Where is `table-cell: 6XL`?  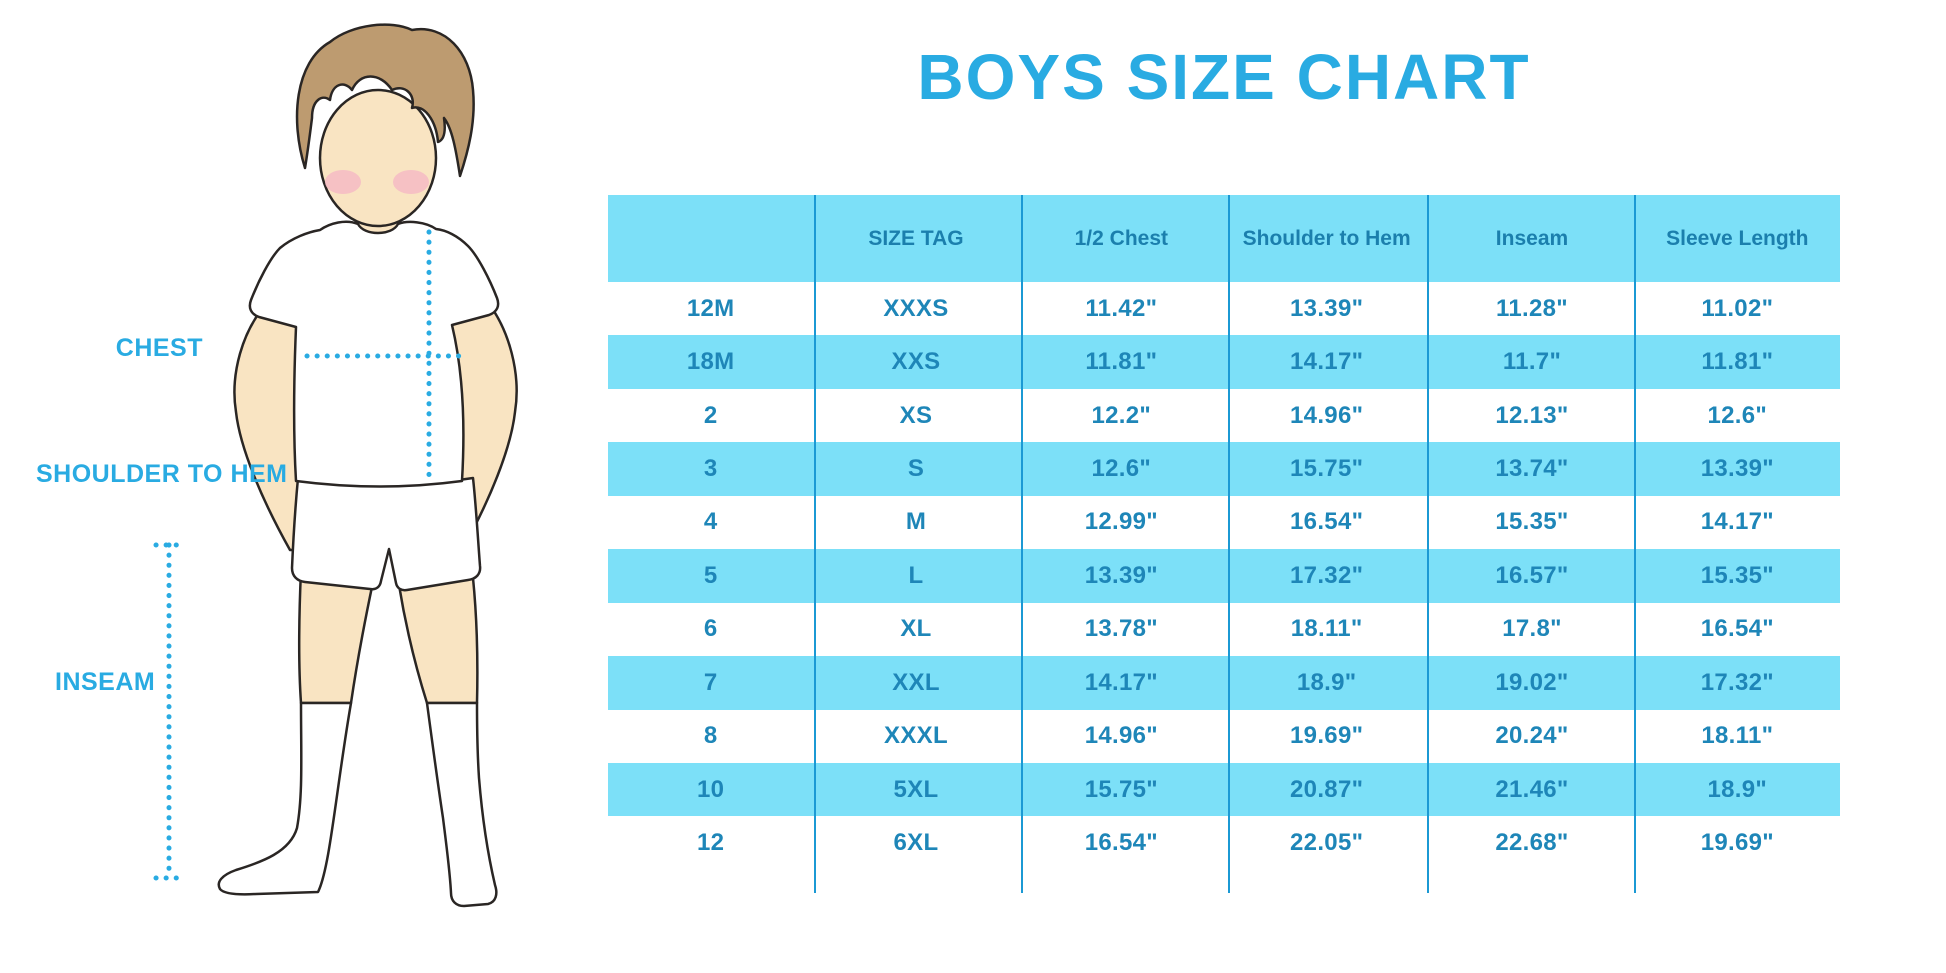 table-cell: 6XL is located at coordinates (916, 843).